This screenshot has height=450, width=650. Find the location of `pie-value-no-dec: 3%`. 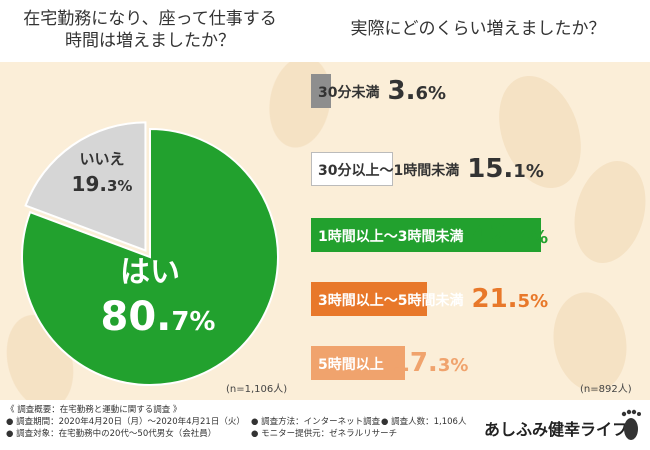

pie-value-no-dec: 3% is located at coordinates (119, 186).